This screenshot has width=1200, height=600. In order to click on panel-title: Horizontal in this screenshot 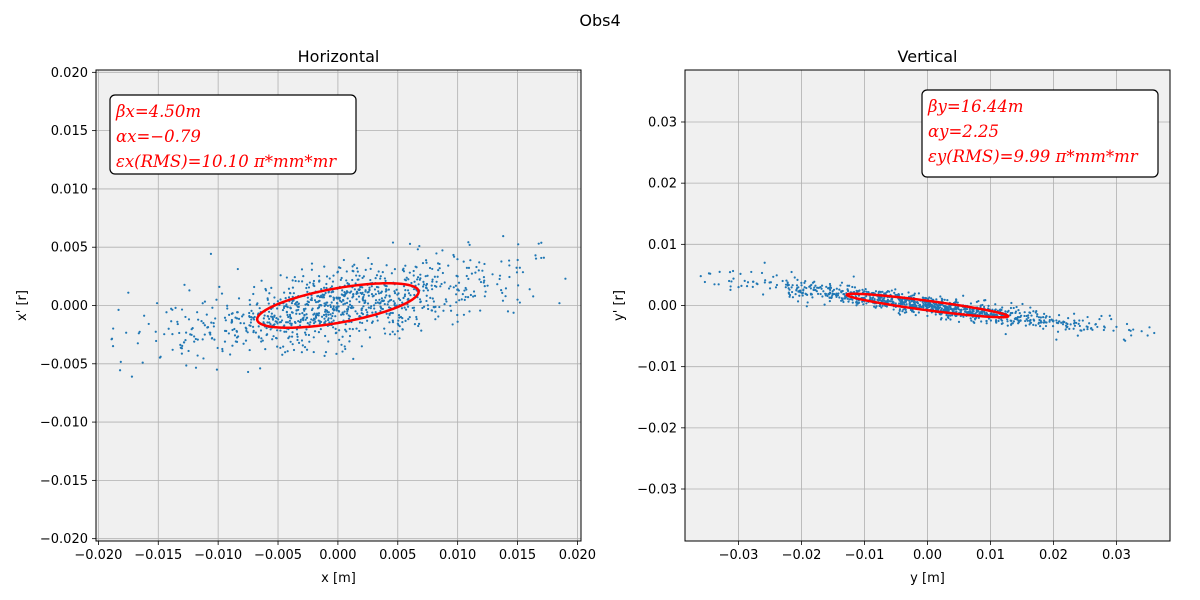, I will do `click(339, 56)`.